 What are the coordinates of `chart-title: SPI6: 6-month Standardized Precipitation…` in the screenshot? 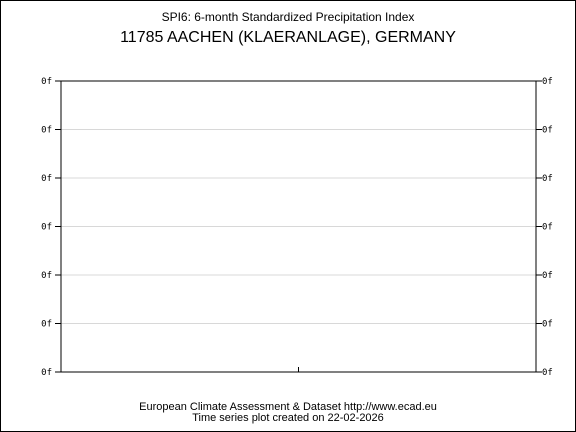 It's located at (288, 17).